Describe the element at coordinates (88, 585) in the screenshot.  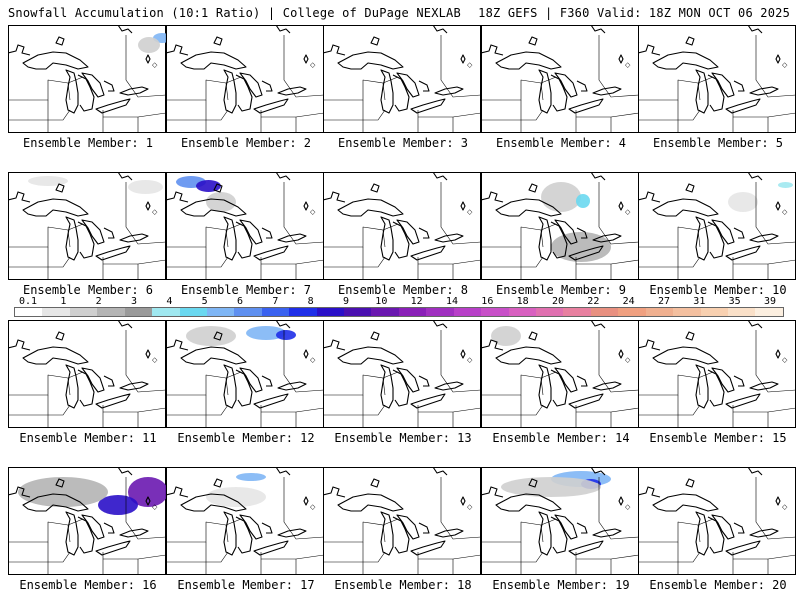
I see `ensemble-member-label: Ensemble Member: 16` at that location.